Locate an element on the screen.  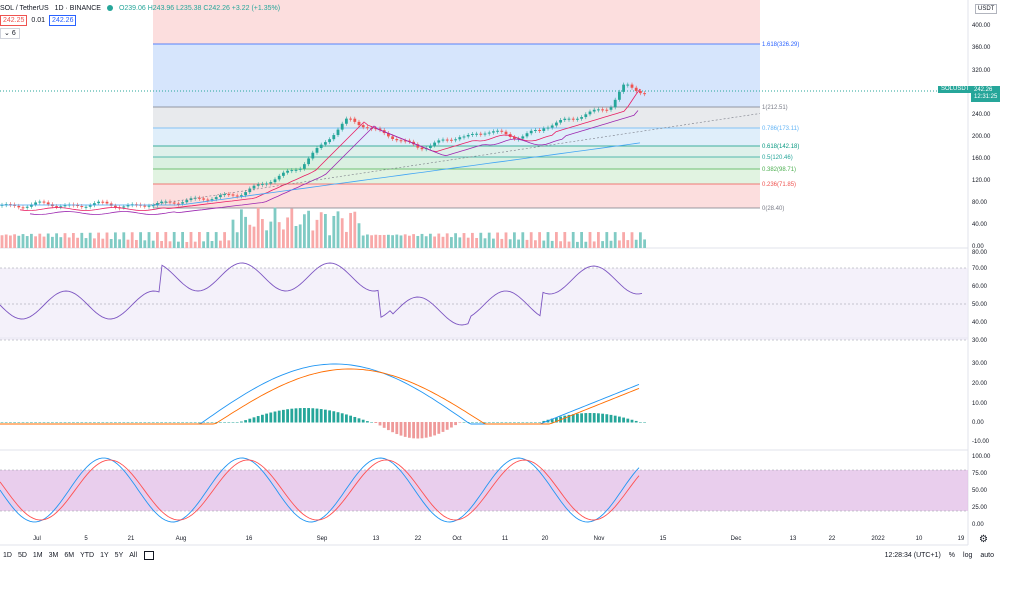
range-5y: 5Y is located at coordinates (119, 555).